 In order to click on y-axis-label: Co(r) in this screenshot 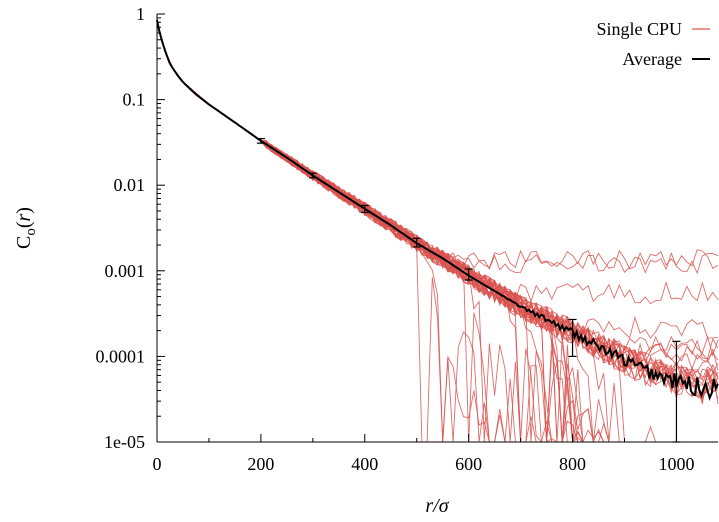, I will do `click(26, 228)`.